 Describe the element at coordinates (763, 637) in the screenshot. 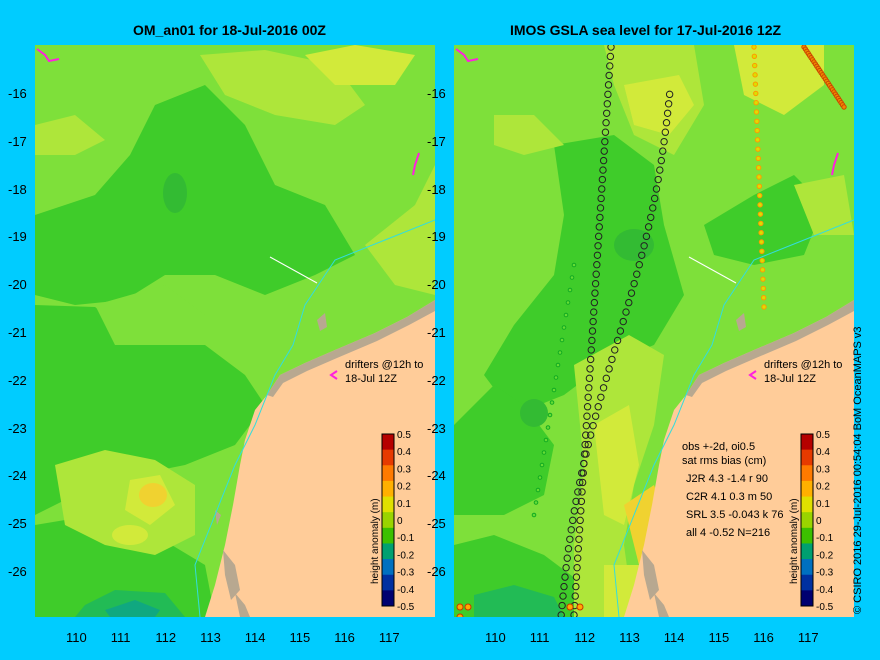

I see `longitude-tick-label: 116` at that location.